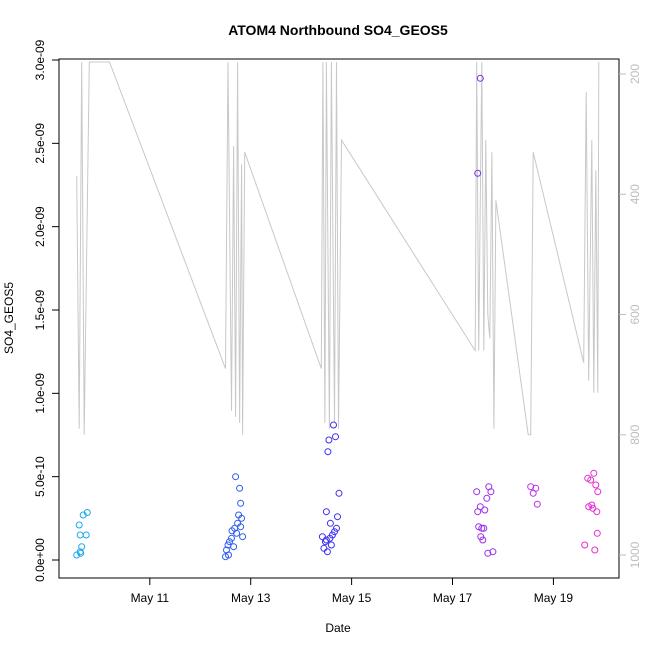  I want to click on chart-title: ATOM4 Northbound SO4_GEOS5, so click(338, 30).